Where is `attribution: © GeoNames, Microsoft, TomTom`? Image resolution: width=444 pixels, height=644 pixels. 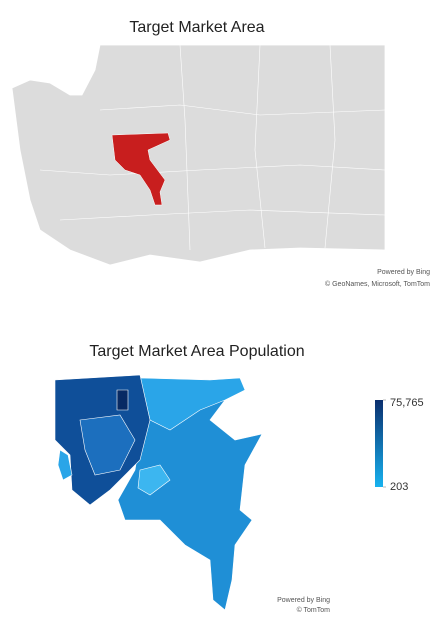
attribution: © GeoNames, Microsoft, TomTom is located at coordinates (377, 284).